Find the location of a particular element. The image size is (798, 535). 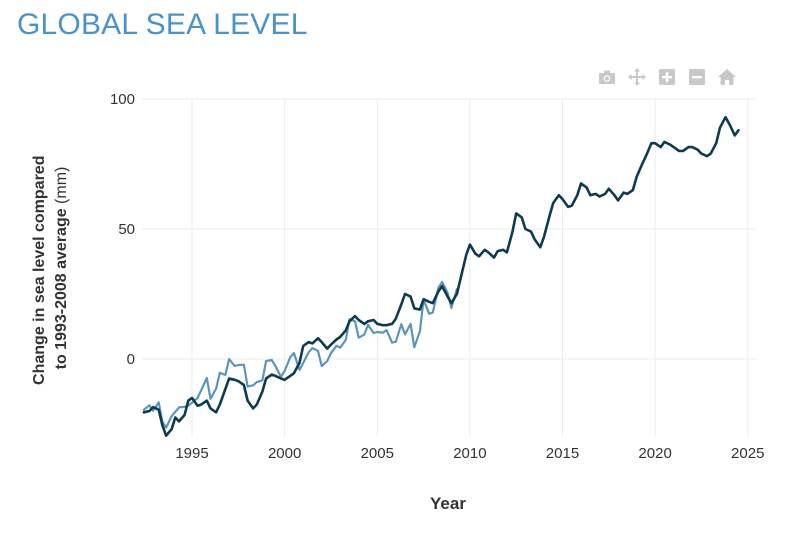

y-tick-label: 100 is located at coordinates (122, 99).